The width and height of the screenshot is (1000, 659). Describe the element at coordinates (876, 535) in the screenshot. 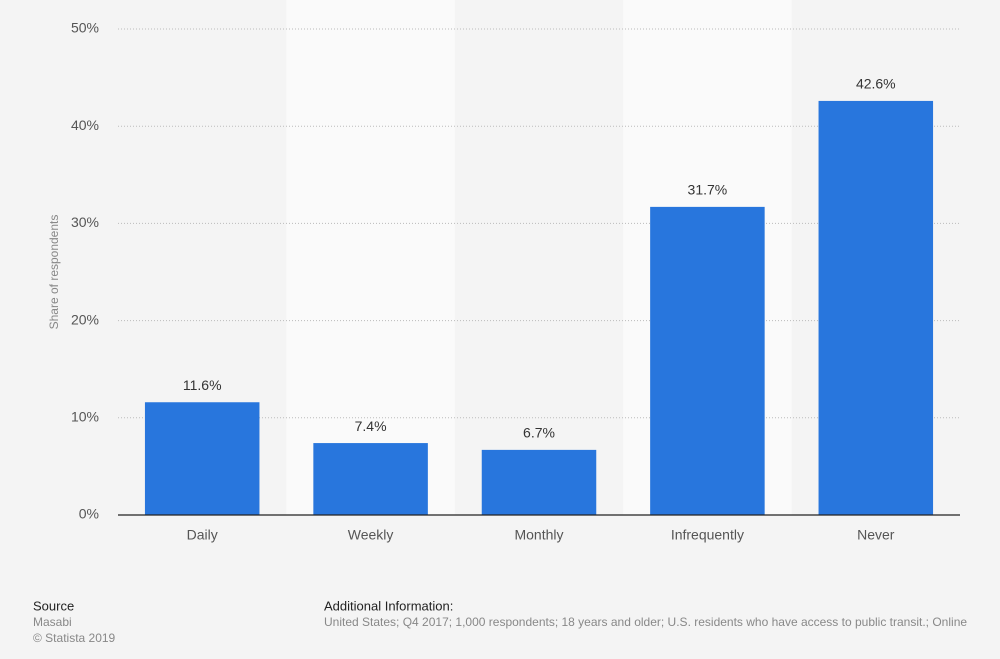

I see `x-tick-label: Never` at that location.